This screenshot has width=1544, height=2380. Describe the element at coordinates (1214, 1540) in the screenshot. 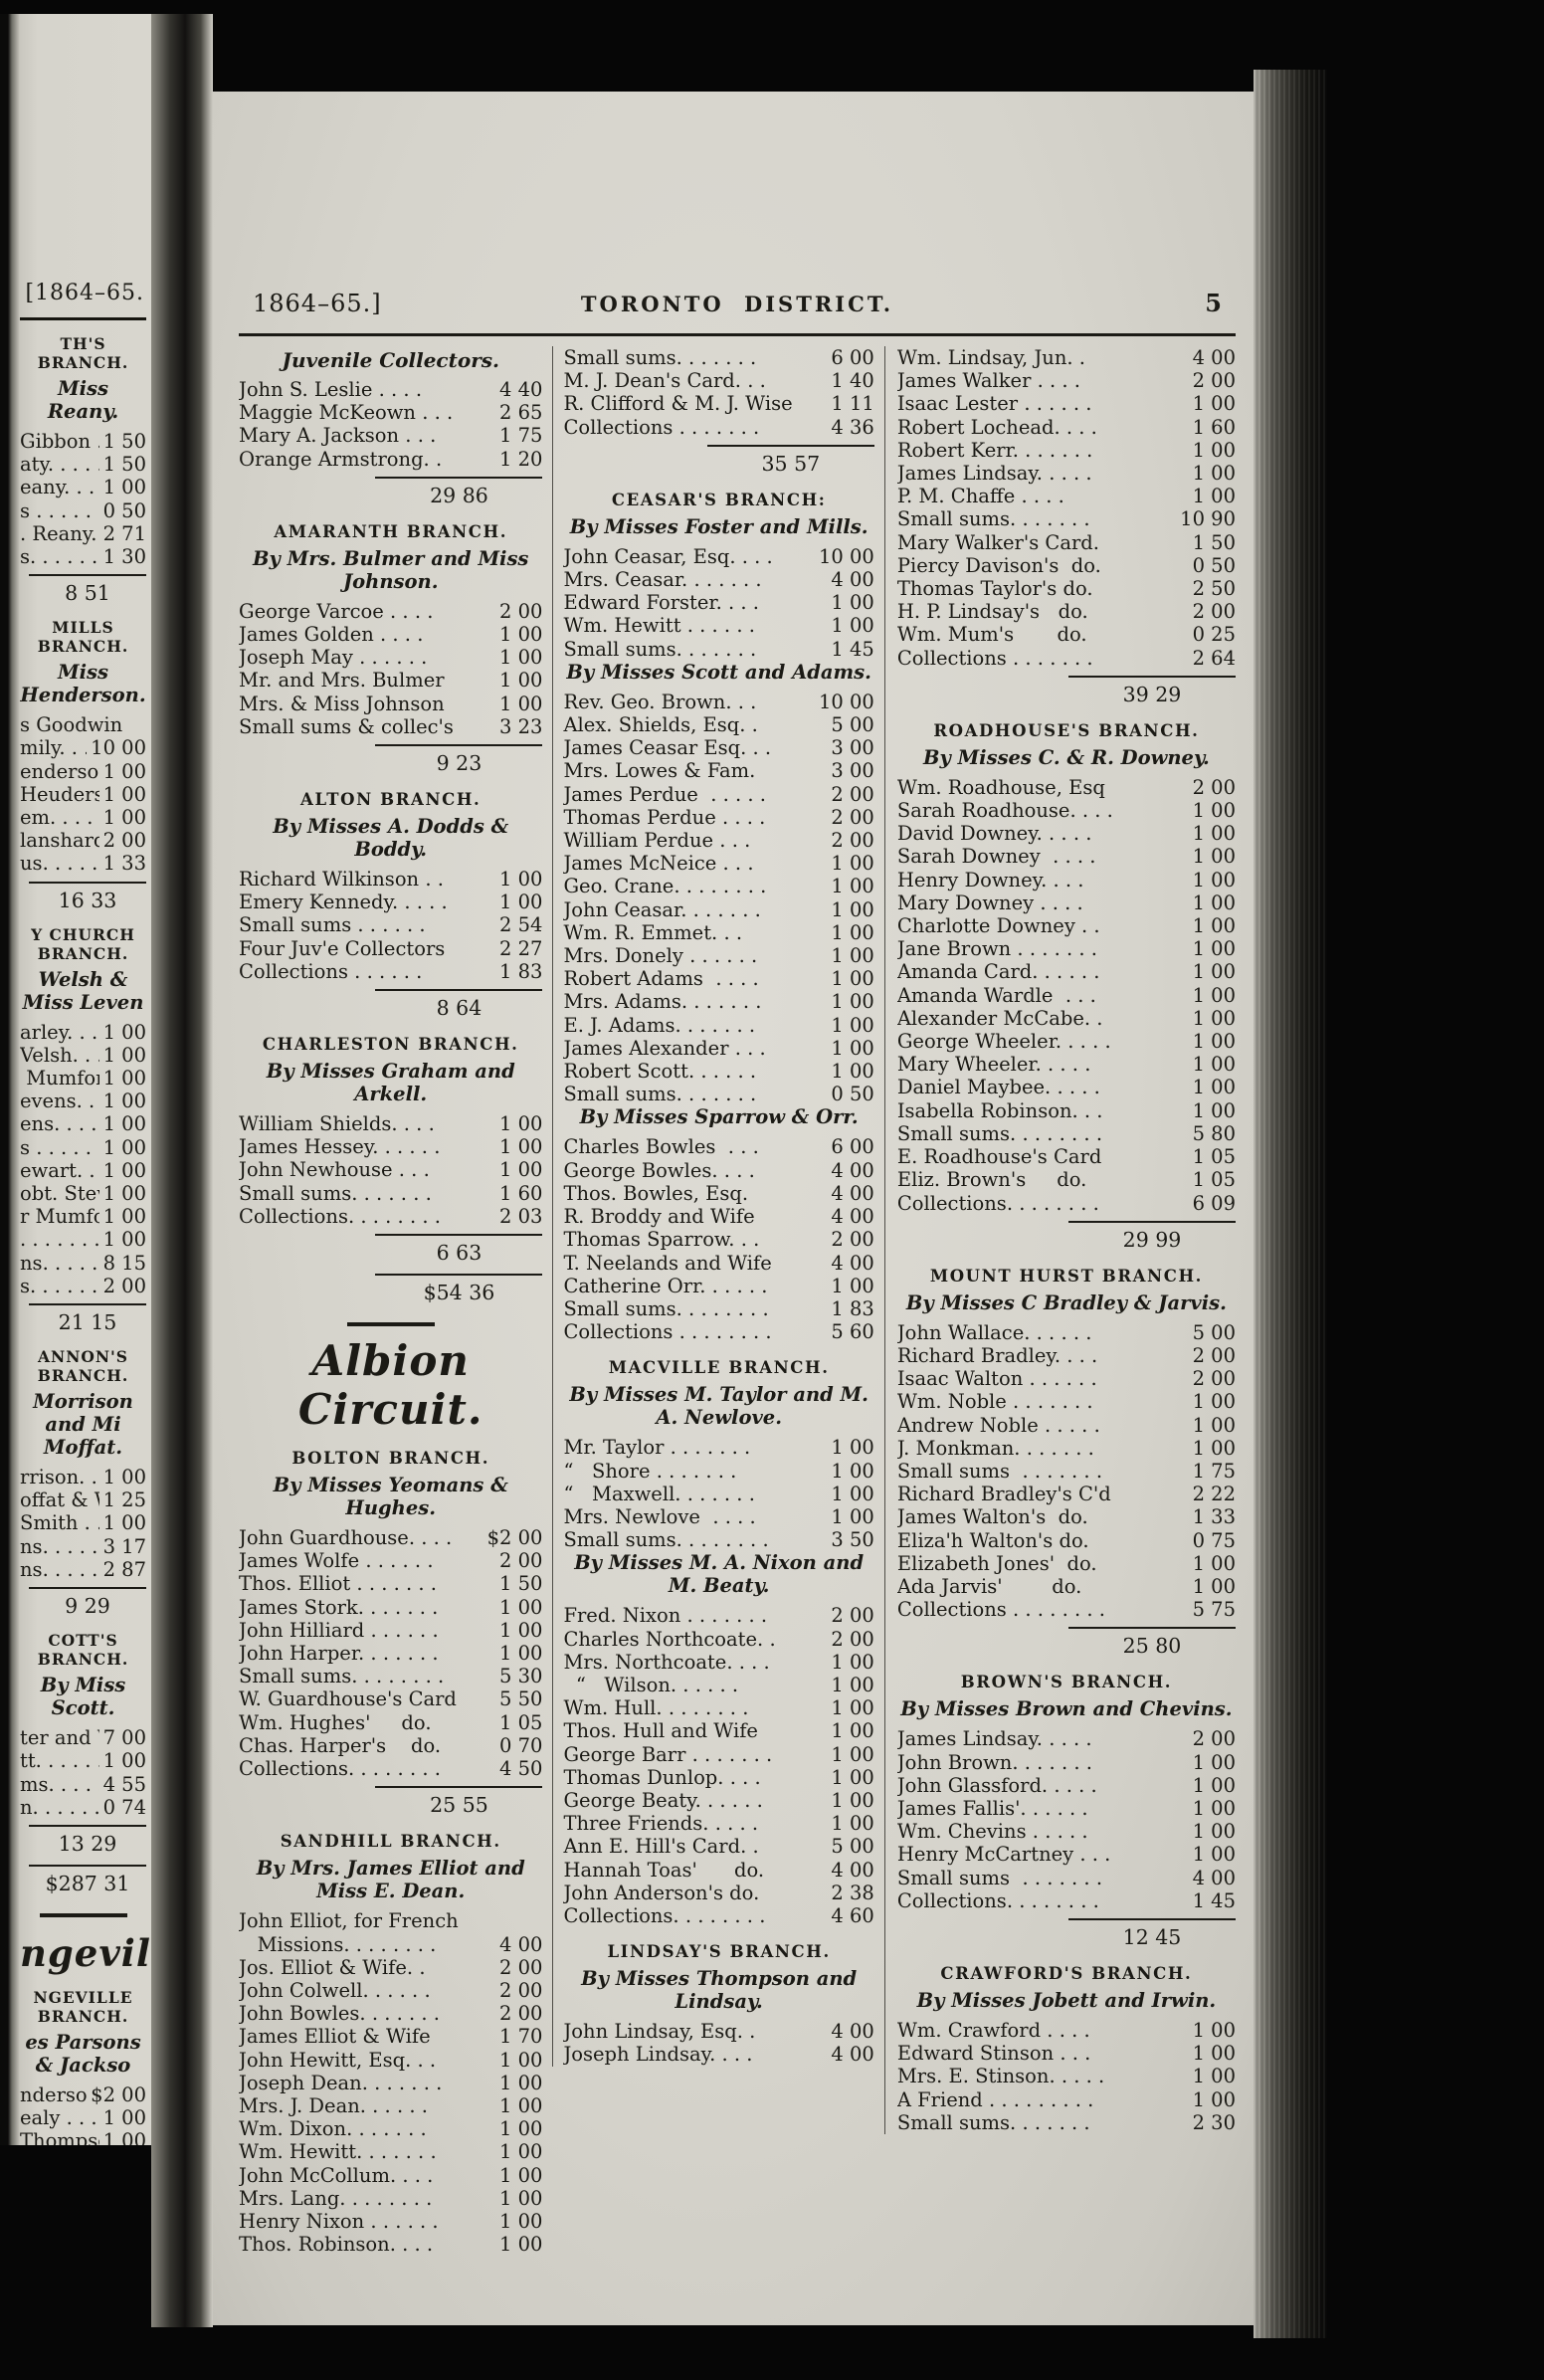

I see `amount-value: 0 75` at that location.